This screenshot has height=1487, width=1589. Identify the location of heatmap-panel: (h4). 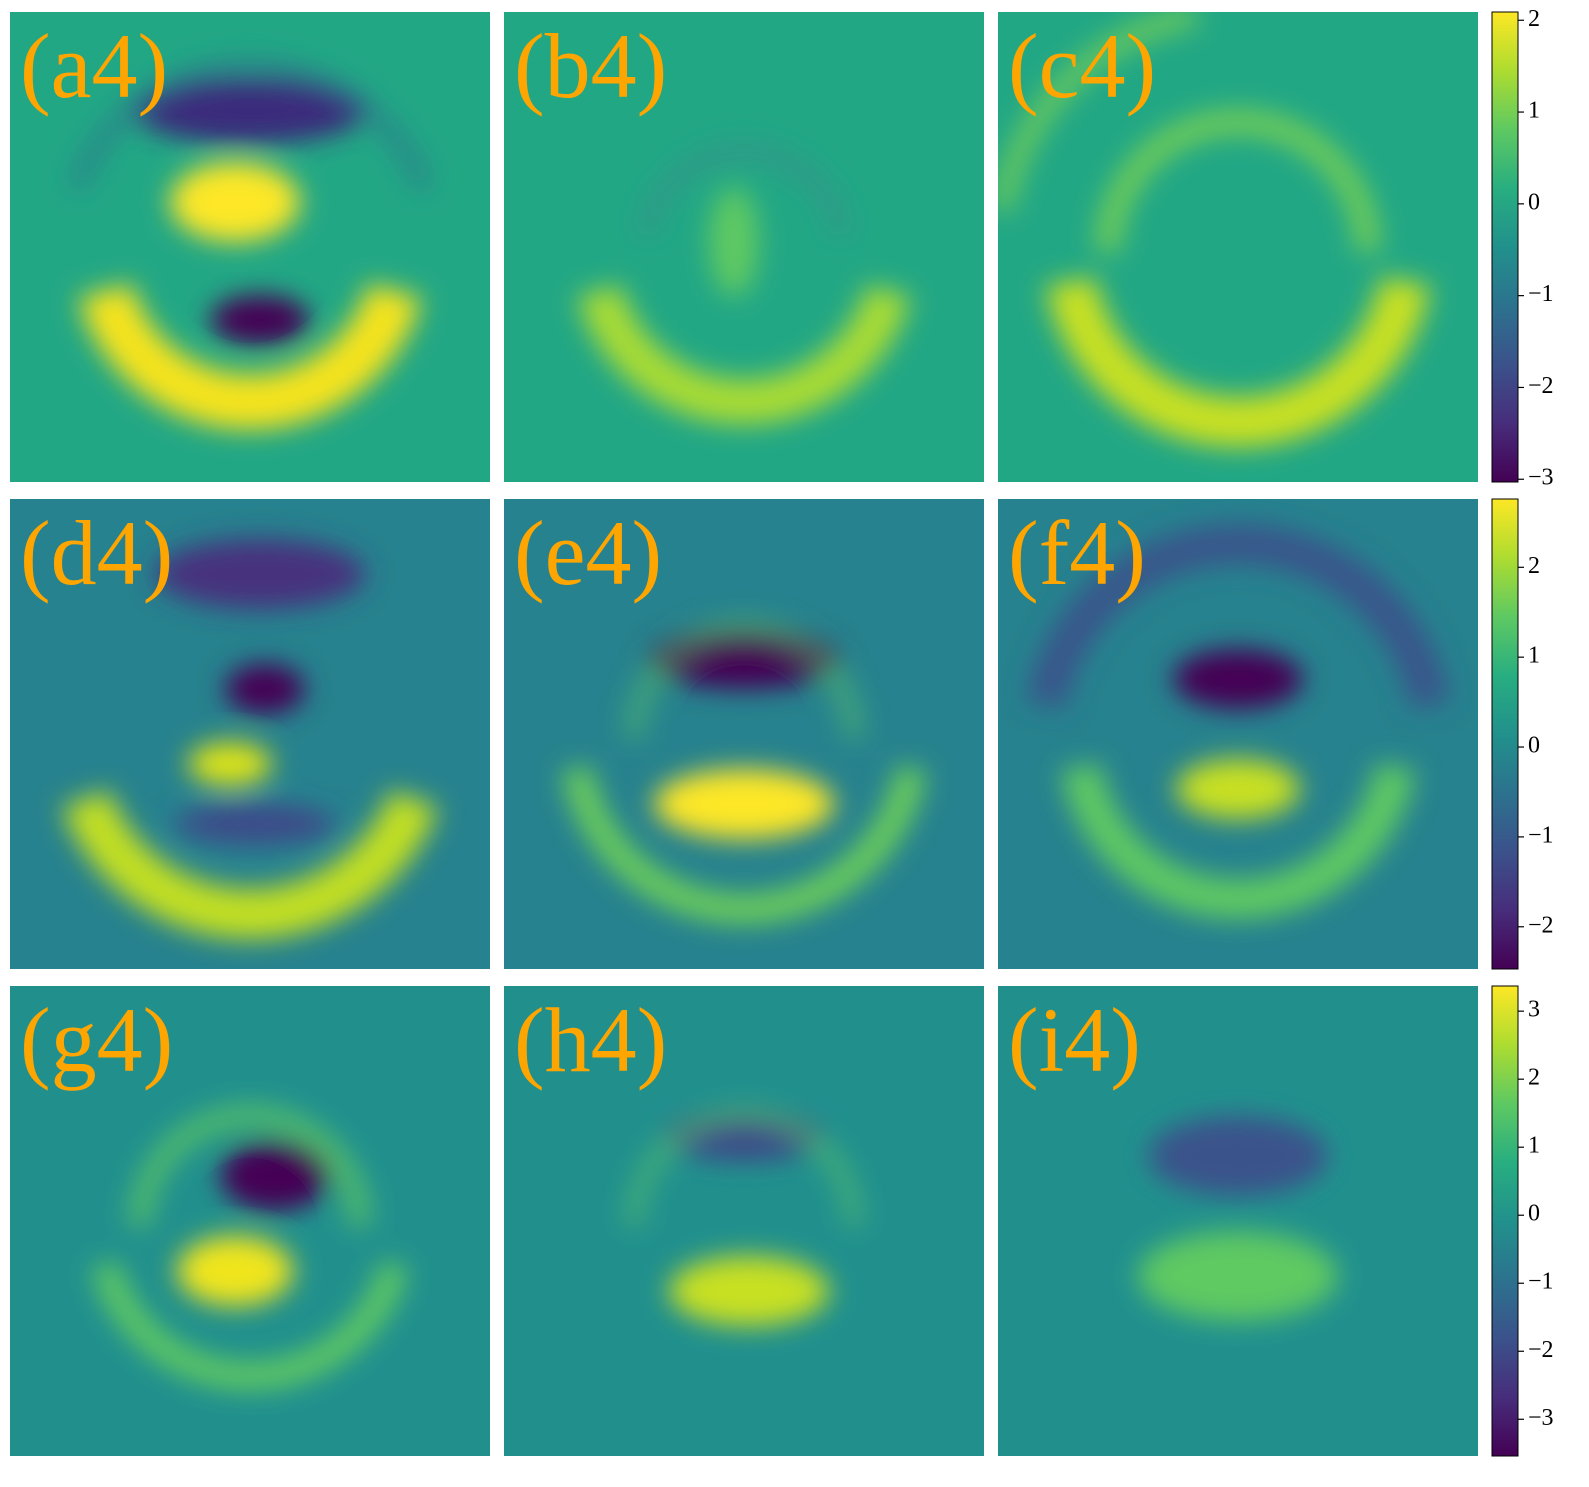
(744, 1221).